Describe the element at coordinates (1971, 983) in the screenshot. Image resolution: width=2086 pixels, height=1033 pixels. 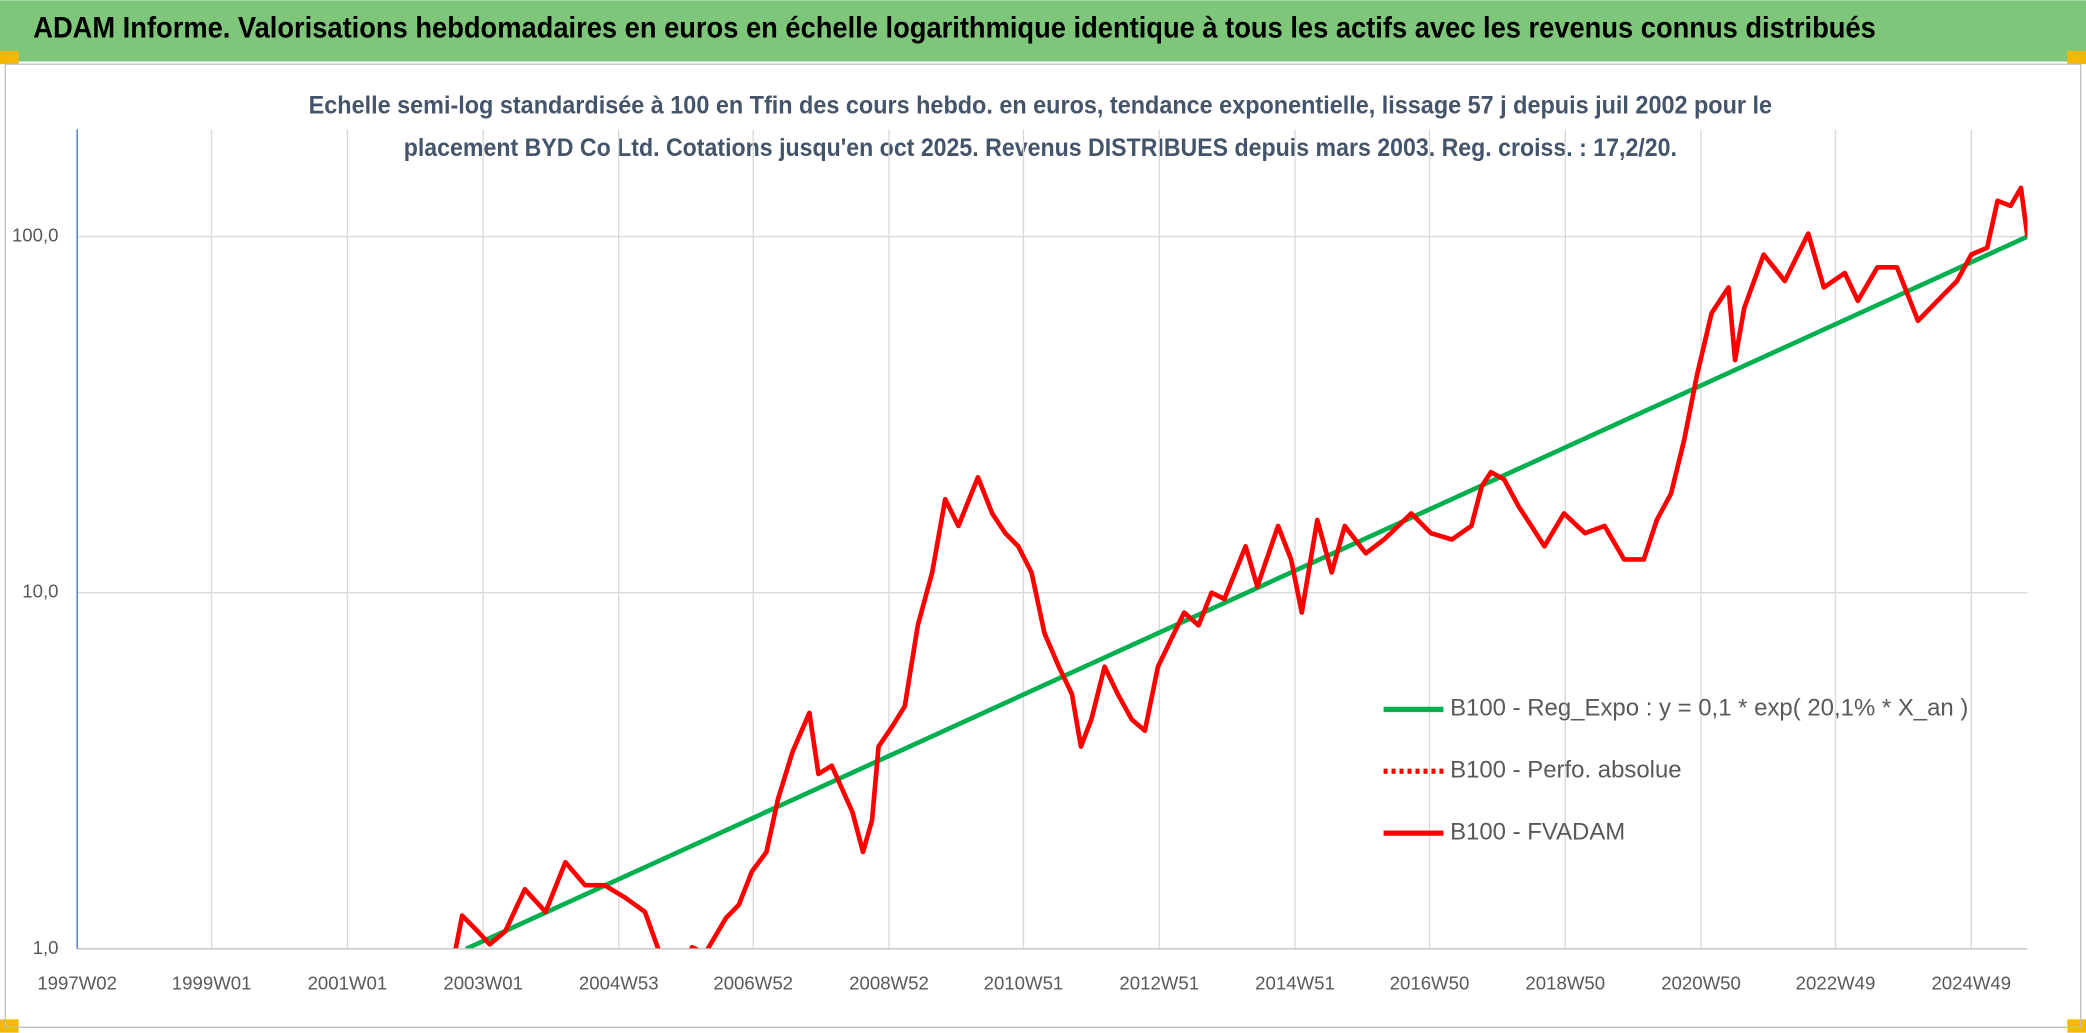
I see `x-tick-label: 2024W49` at that location.